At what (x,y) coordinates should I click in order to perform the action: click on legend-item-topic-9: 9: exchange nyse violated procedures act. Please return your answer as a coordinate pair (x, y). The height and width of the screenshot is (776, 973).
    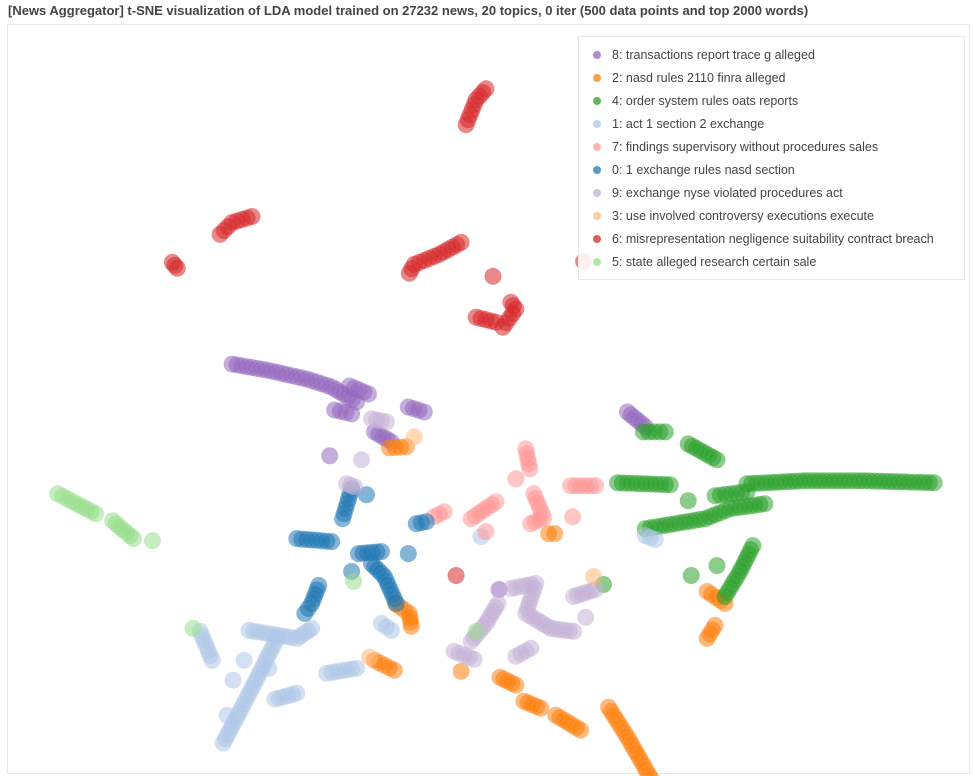
    Looking at the image, I should click on (778, 192).